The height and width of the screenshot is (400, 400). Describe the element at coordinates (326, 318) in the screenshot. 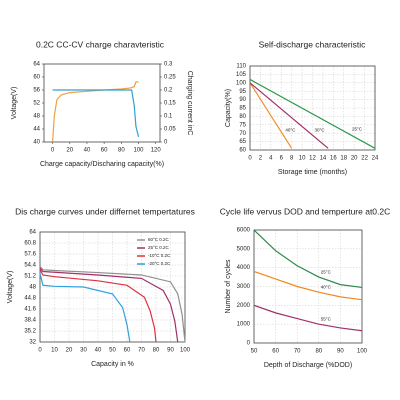

I see `series-label: 55°C` at that location.